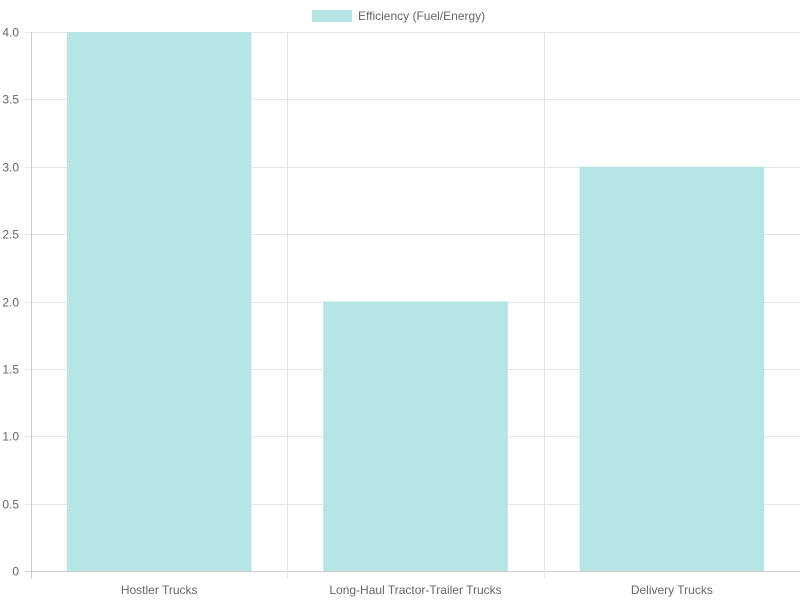  I want to click on y-tick-label: 4.0, so click(10, 33).